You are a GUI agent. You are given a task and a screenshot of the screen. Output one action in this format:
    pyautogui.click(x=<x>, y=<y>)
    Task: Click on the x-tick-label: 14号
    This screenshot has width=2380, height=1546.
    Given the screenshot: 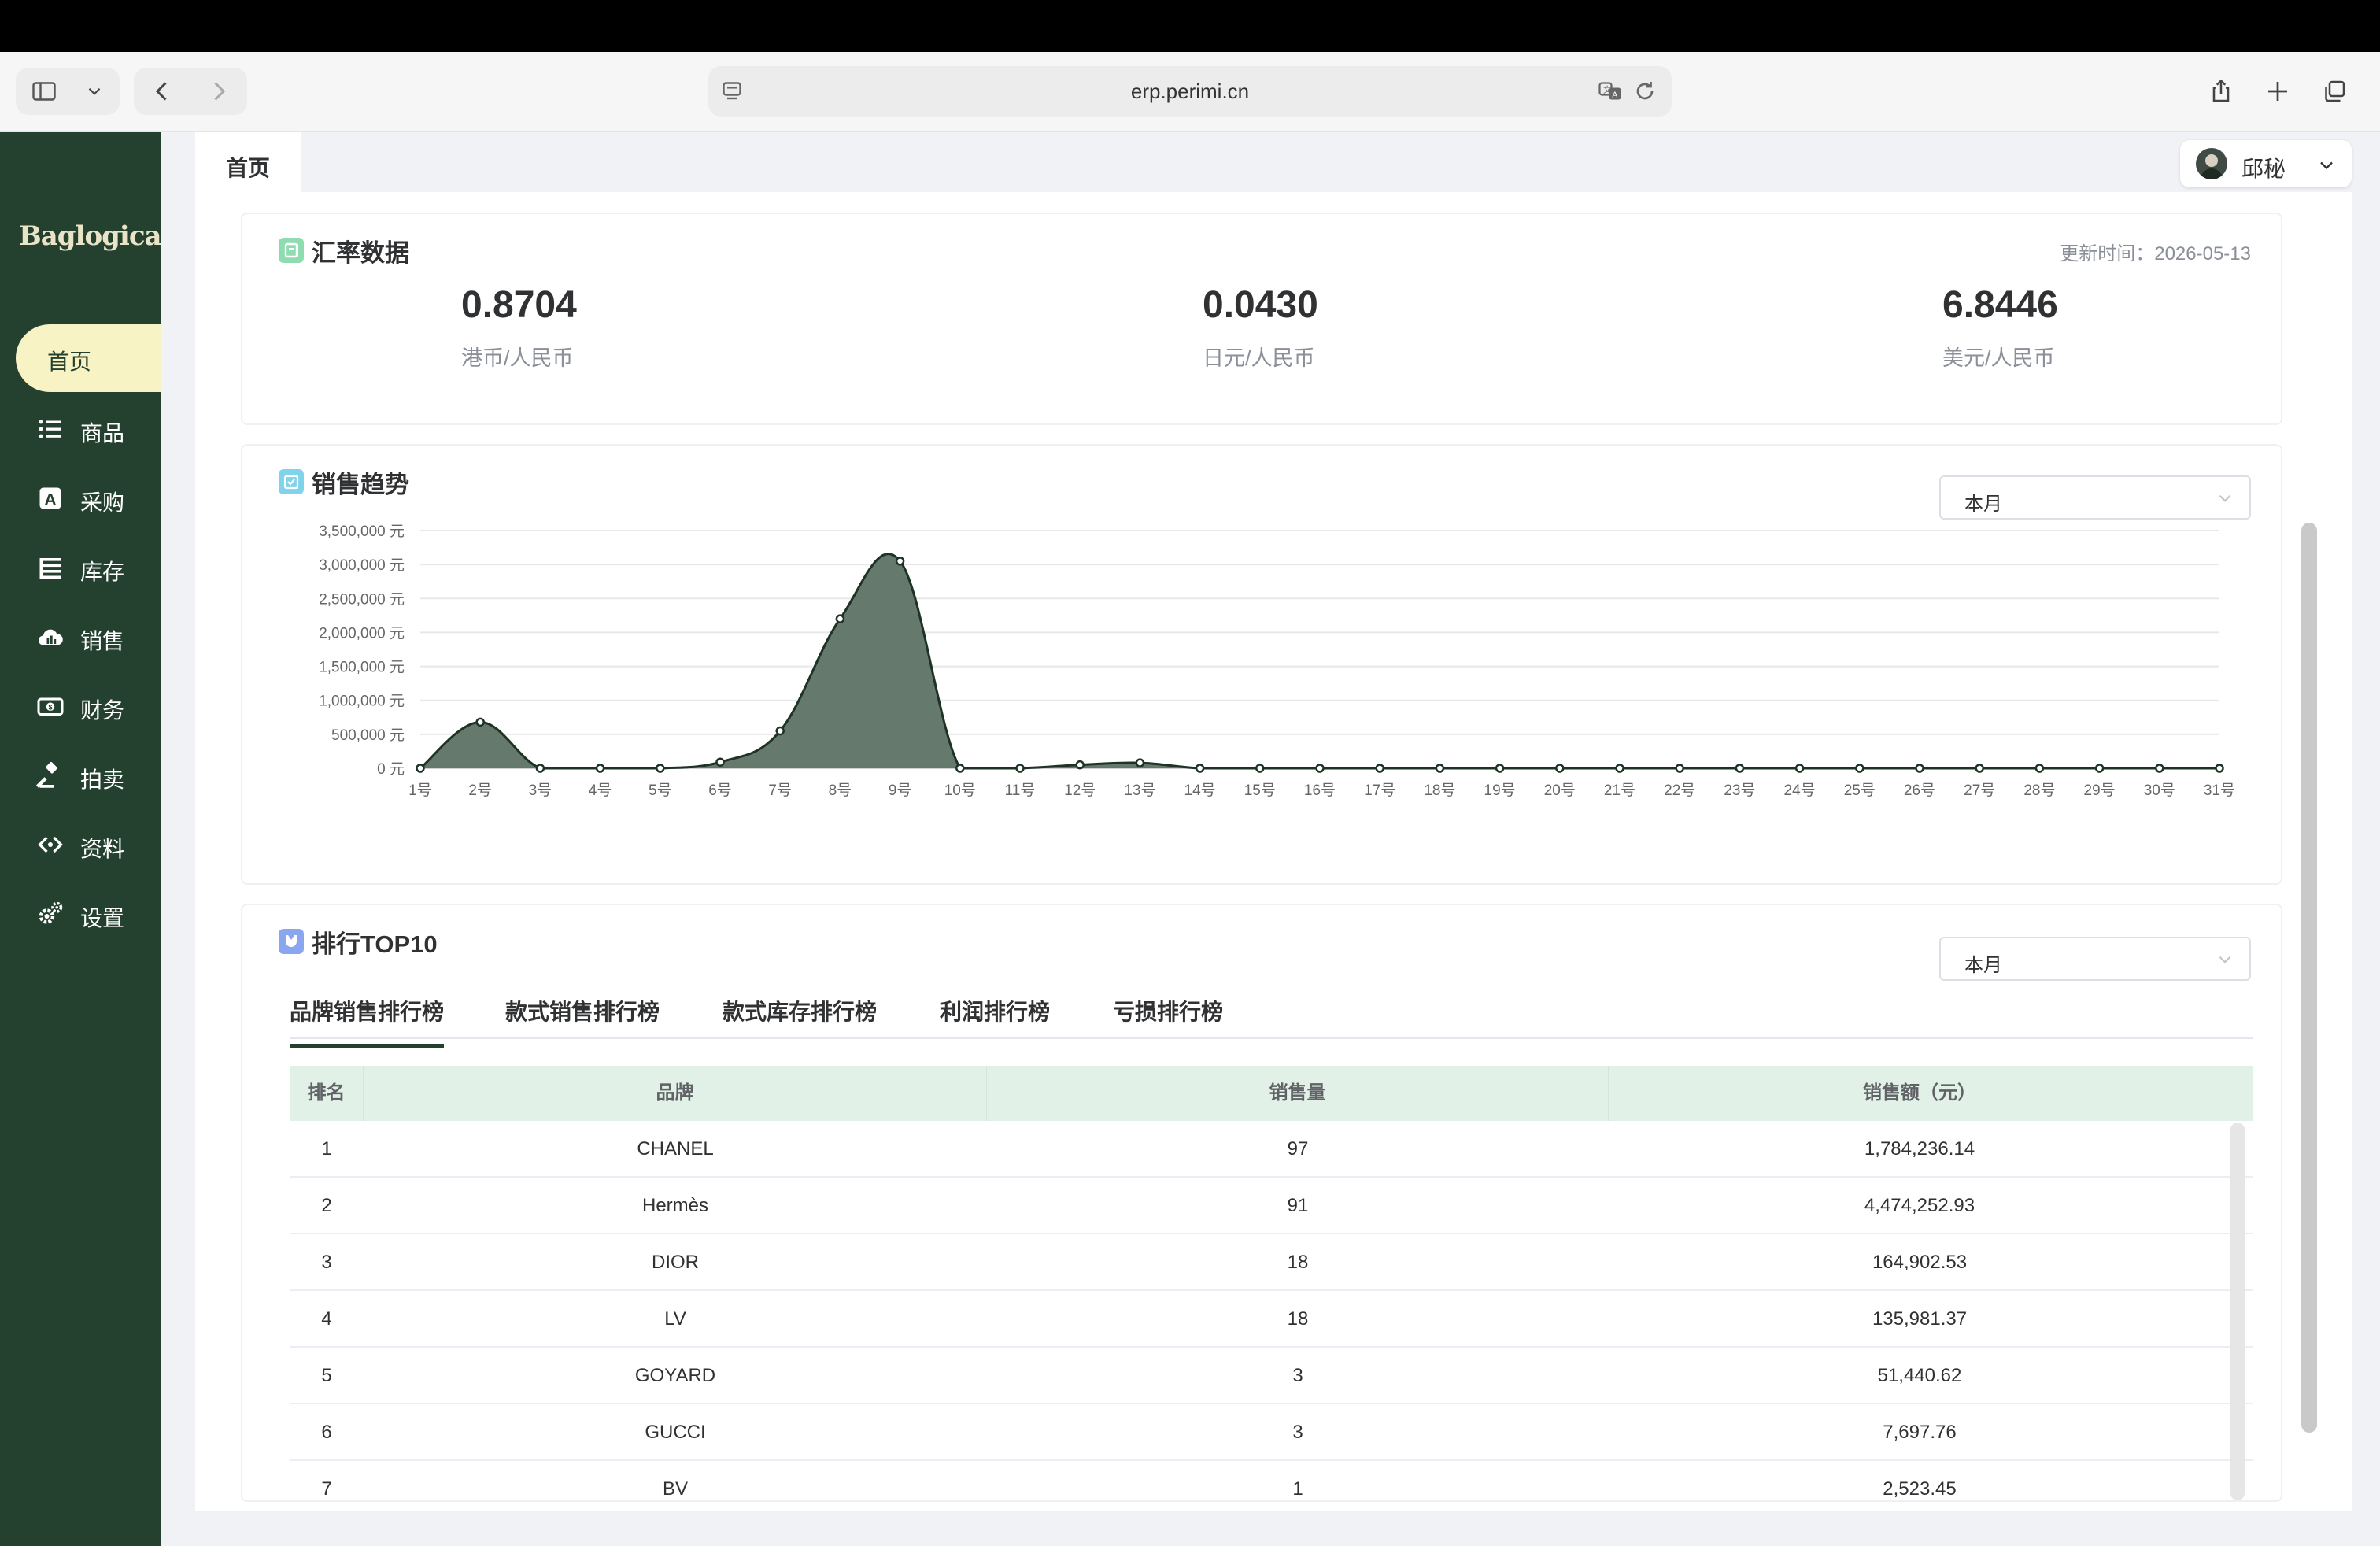 What is the action you would take?
    pyautogui.click(x=1200, y=791)
    